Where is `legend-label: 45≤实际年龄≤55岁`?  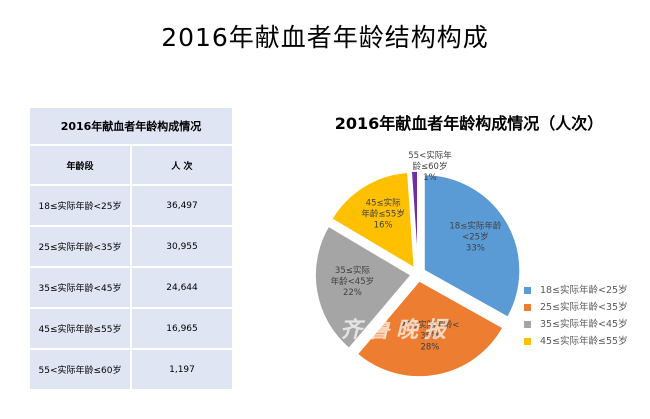
legend-label: 45≤实际年龄≤55岁 is located at coordinates (584, 341).